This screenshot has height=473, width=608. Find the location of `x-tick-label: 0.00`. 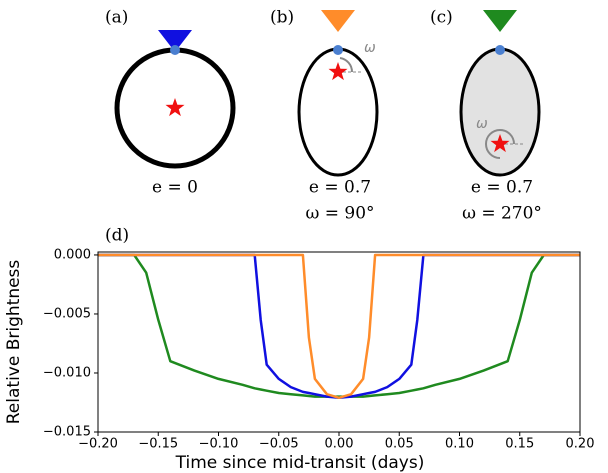

x-tick-label: 0.00 is located at coordinates (339, 444).